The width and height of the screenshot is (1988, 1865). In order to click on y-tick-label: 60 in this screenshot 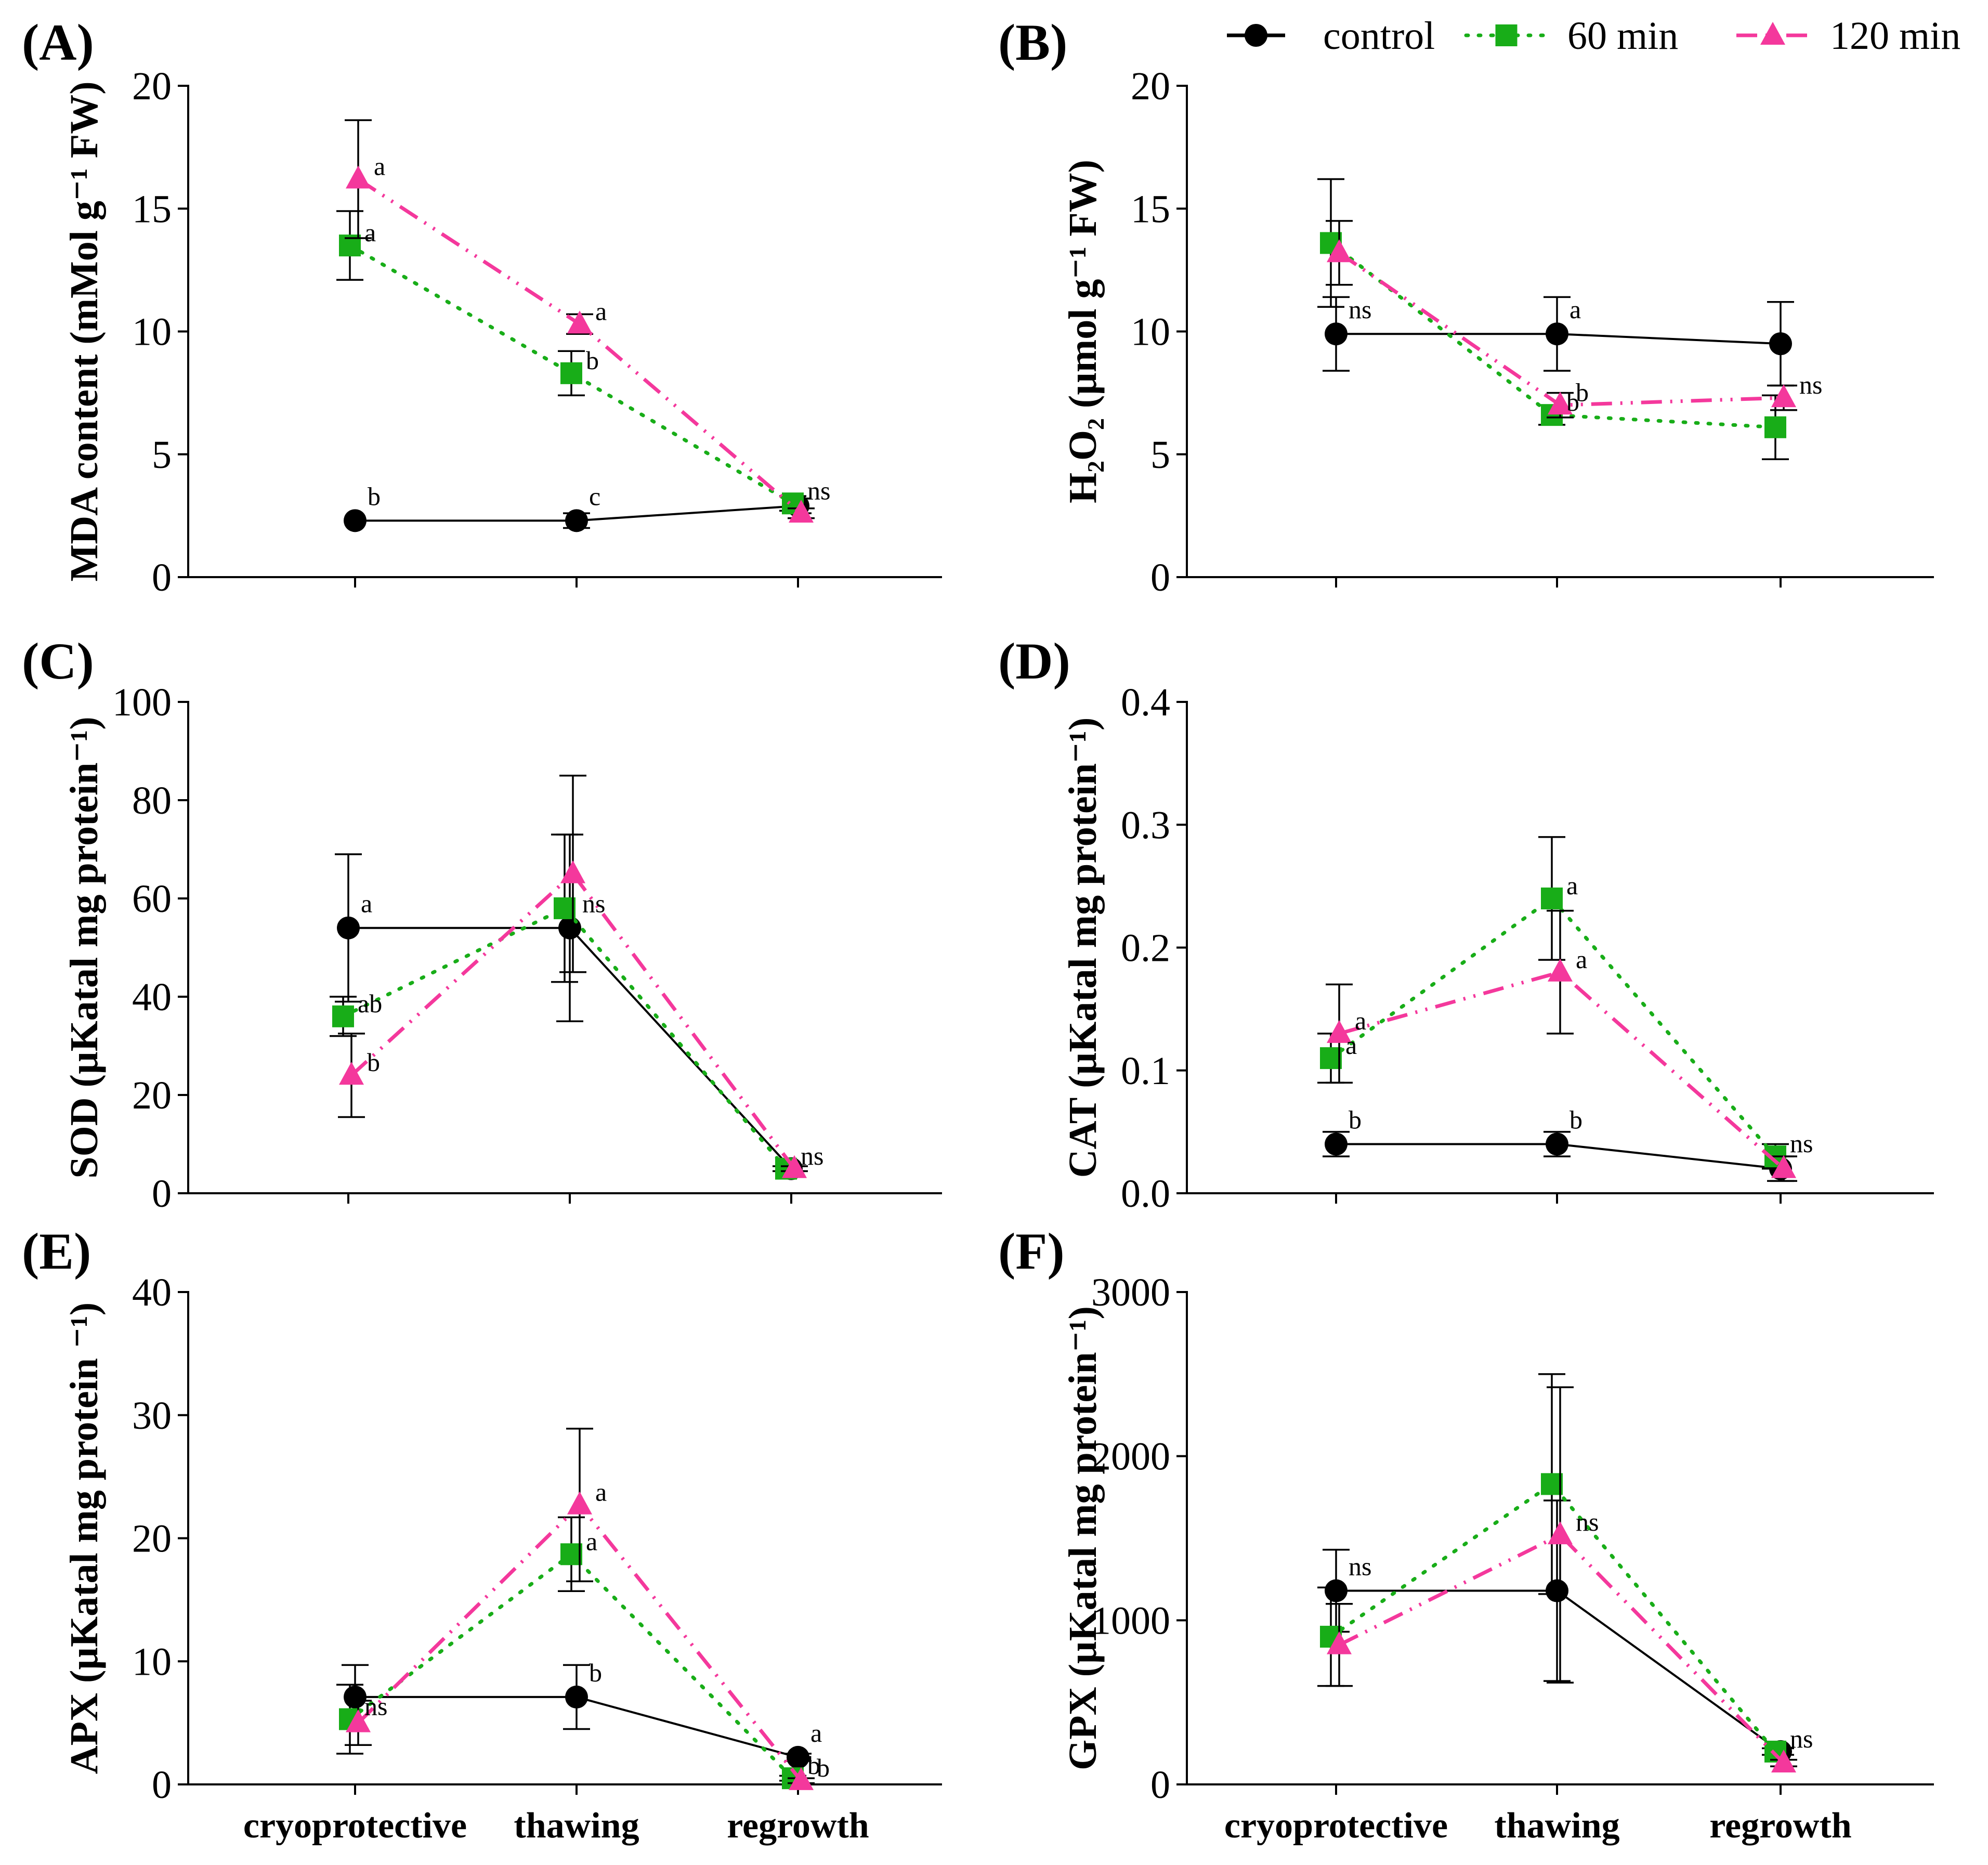, I will do `click(152, 899)`.